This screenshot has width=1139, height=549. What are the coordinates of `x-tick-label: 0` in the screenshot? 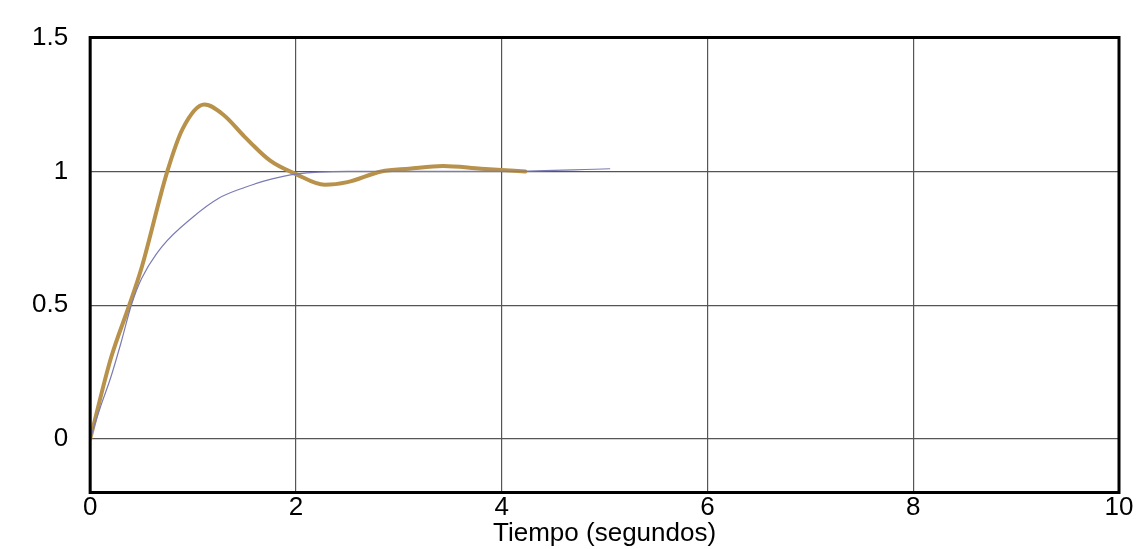 It's located at (90, 506).